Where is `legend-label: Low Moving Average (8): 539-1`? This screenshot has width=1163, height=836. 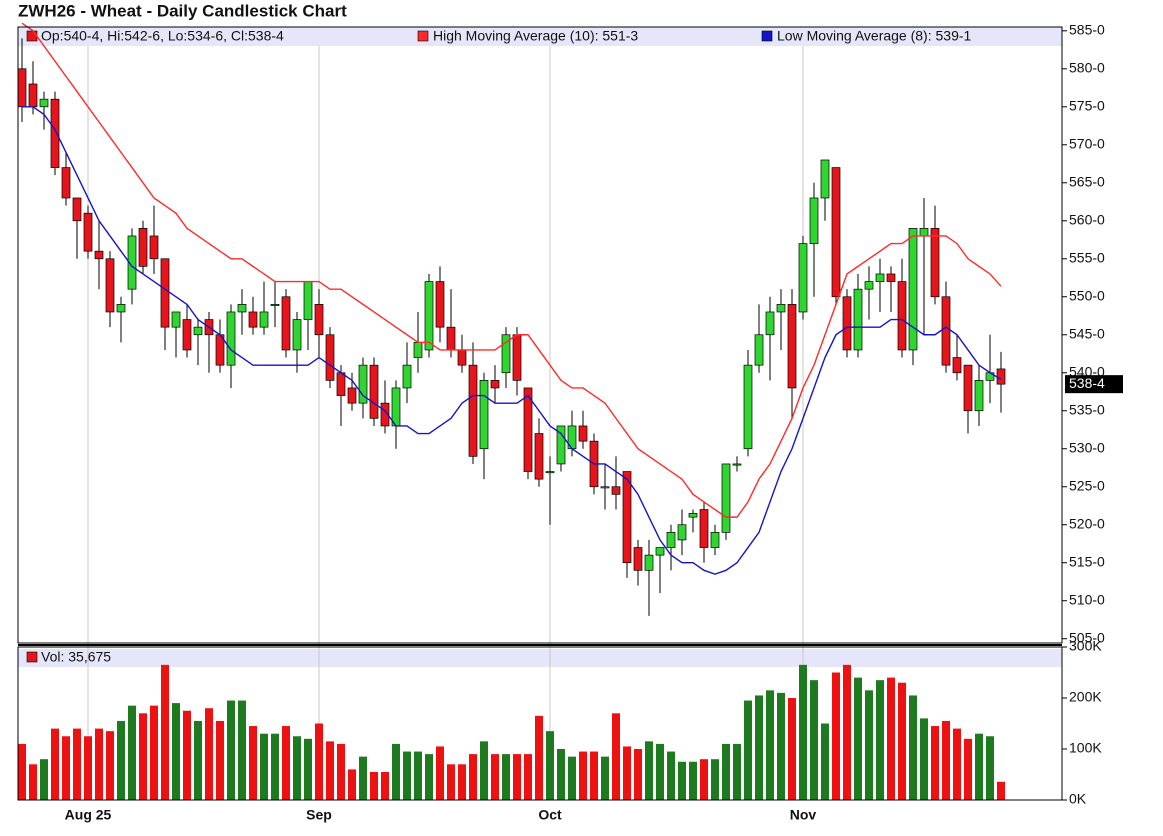 legend-label: Low Moving Average (8): 539-1 is located at coordinates (874, 36).